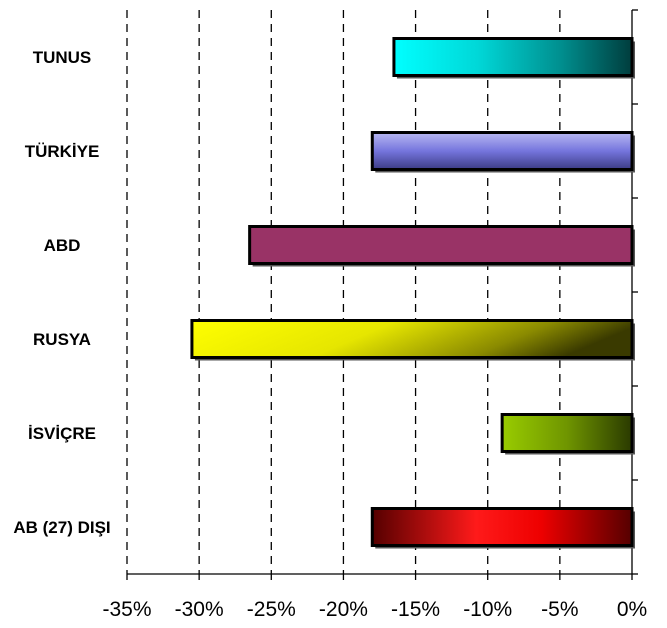 The height and width of the screenshot is (628, 667). Describe the element at coordinates (62, 57) in the screenshot. I see `category-label: TUNUS` at that location.